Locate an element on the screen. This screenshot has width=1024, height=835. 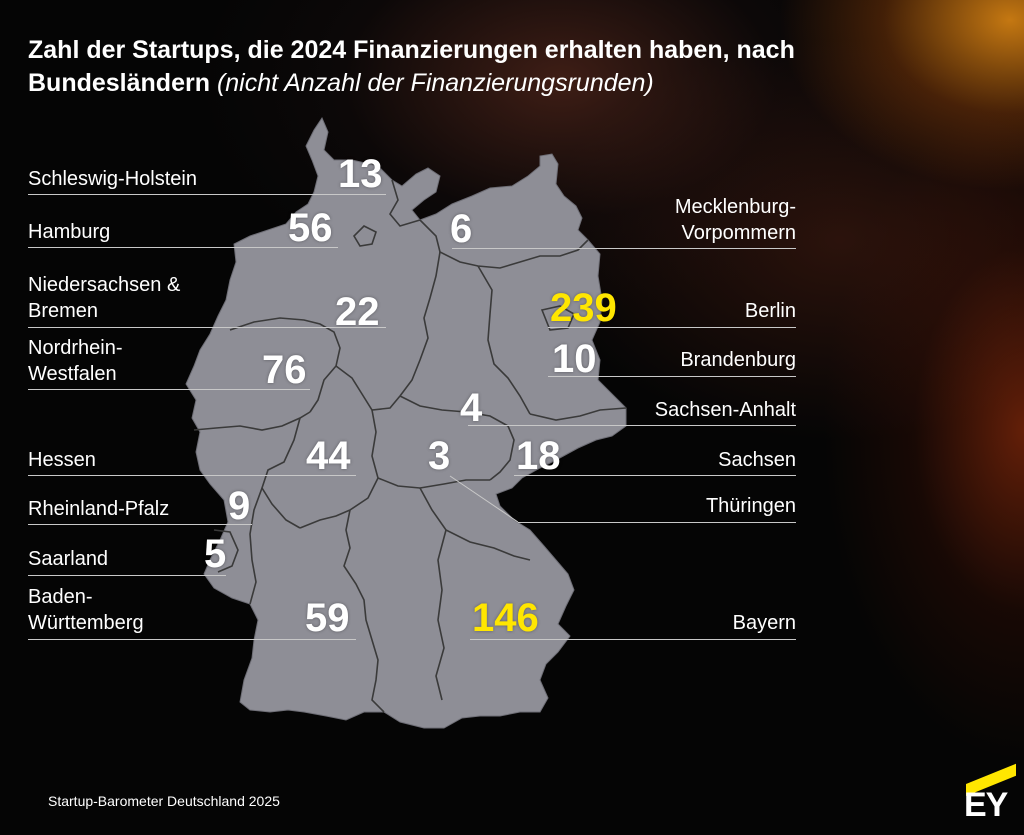
leader-line-mecklenburg-vorpommern is located at coordinates (624, 248).